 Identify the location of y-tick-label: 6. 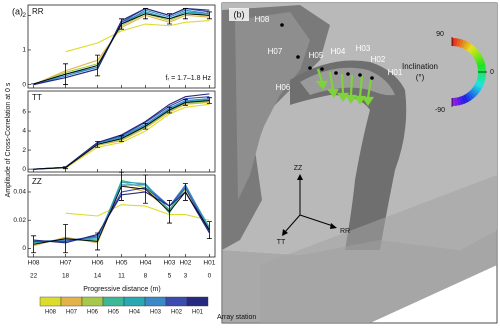
(24, 112).